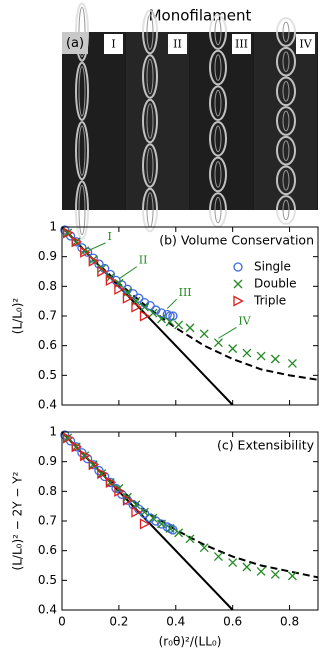  What do you see at coordinates (244, 320) in the screenshot?
I see `annotation: IV` at bounding box center [244, 320].